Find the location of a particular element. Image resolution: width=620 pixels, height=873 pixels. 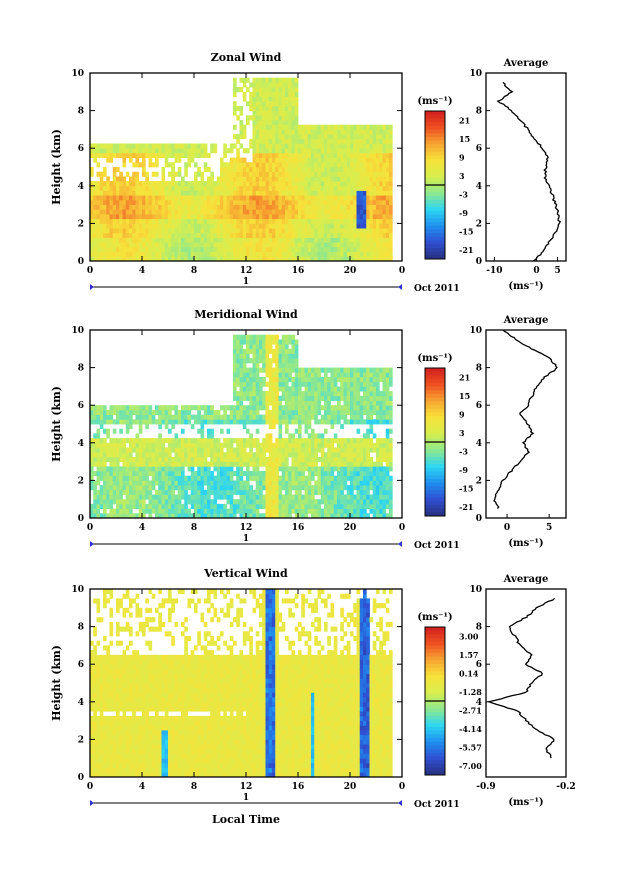

x-tick-label: 8 is located at coordinates (194, 787).